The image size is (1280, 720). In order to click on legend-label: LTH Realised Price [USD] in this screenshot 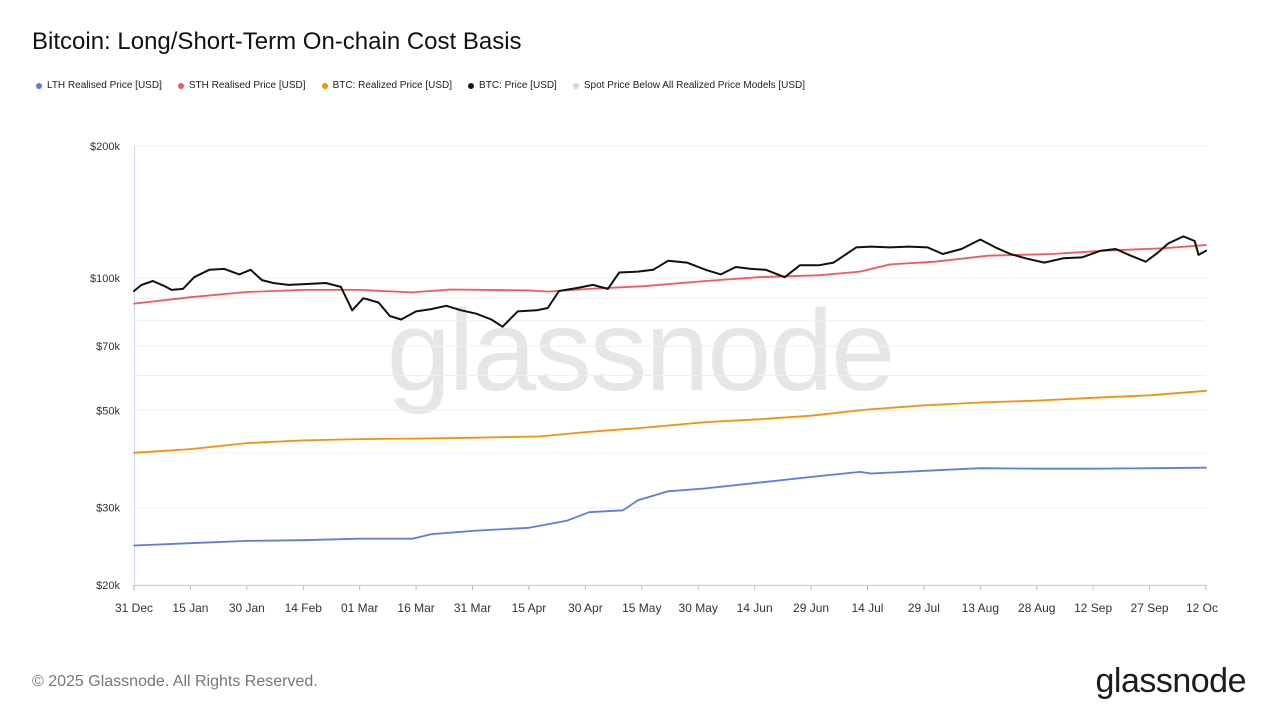, I will do `click(104, 85)`.